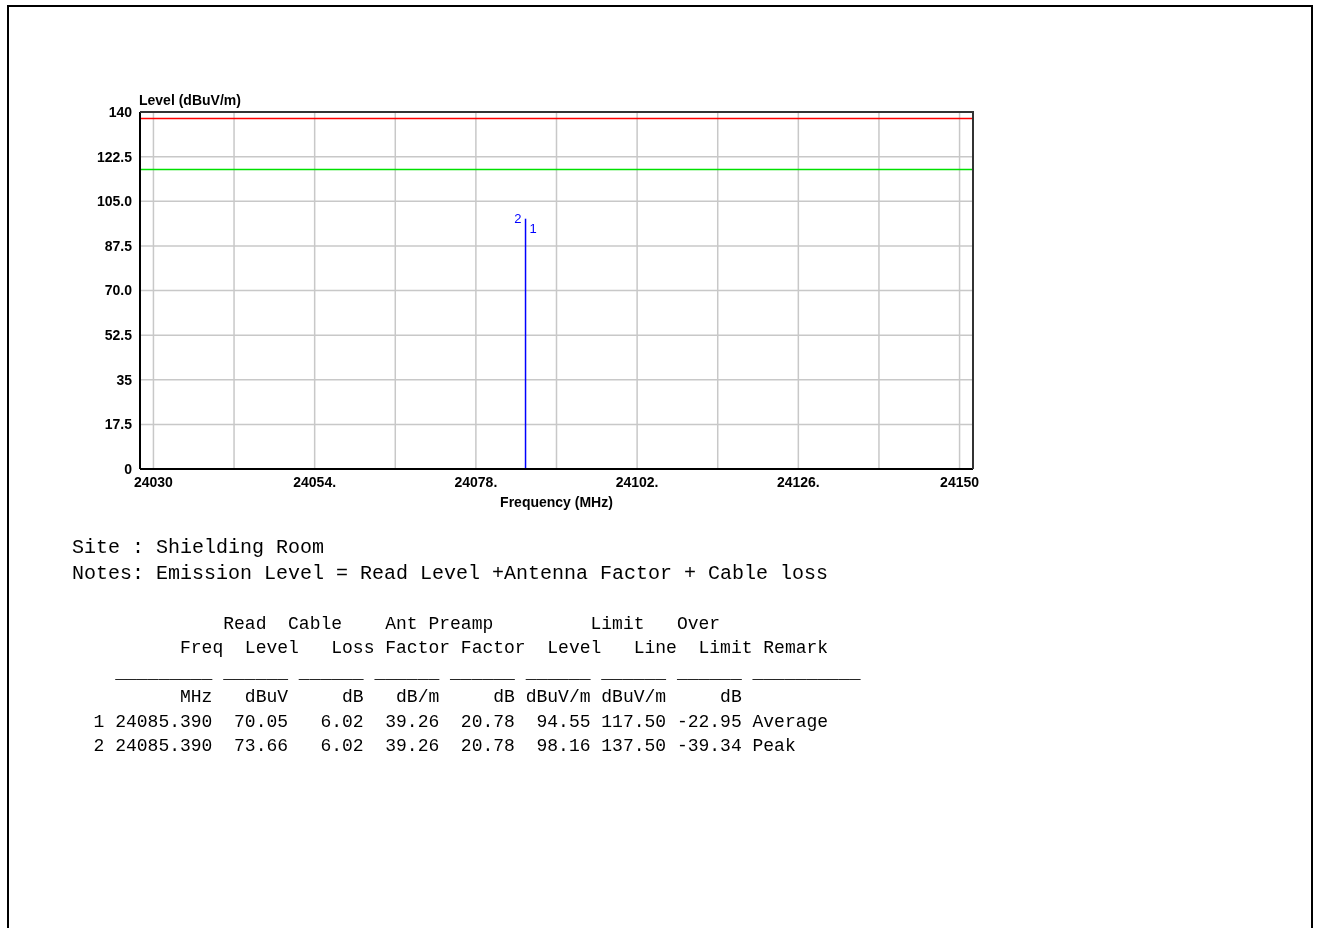  Describe the element at coordinates (120, 111) in the screenshot. I see `y-tick-label: 140` at that location.